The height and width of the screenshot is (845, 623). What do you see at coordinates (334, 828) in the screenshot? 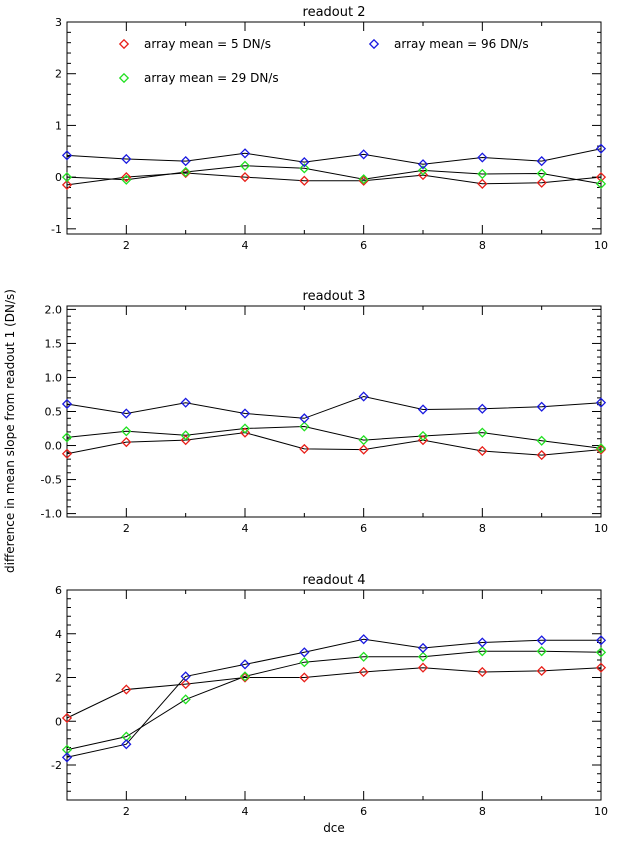
I see `x-axis-label: dce` at bounding box center [334, 828].